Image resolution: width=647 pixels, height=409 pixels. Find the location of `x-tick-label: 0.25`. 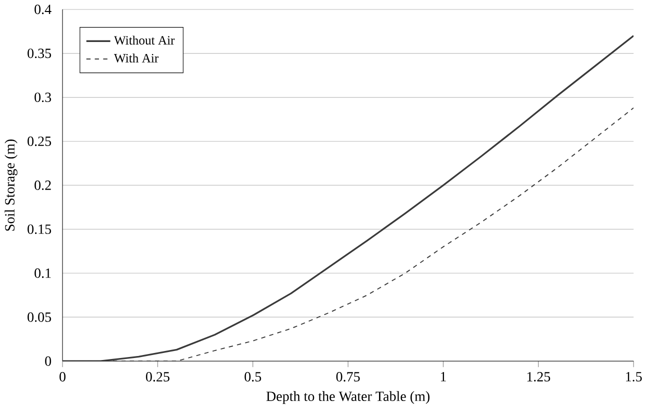

x-tick-label: 0.25 is located at coordinates (158, 377).